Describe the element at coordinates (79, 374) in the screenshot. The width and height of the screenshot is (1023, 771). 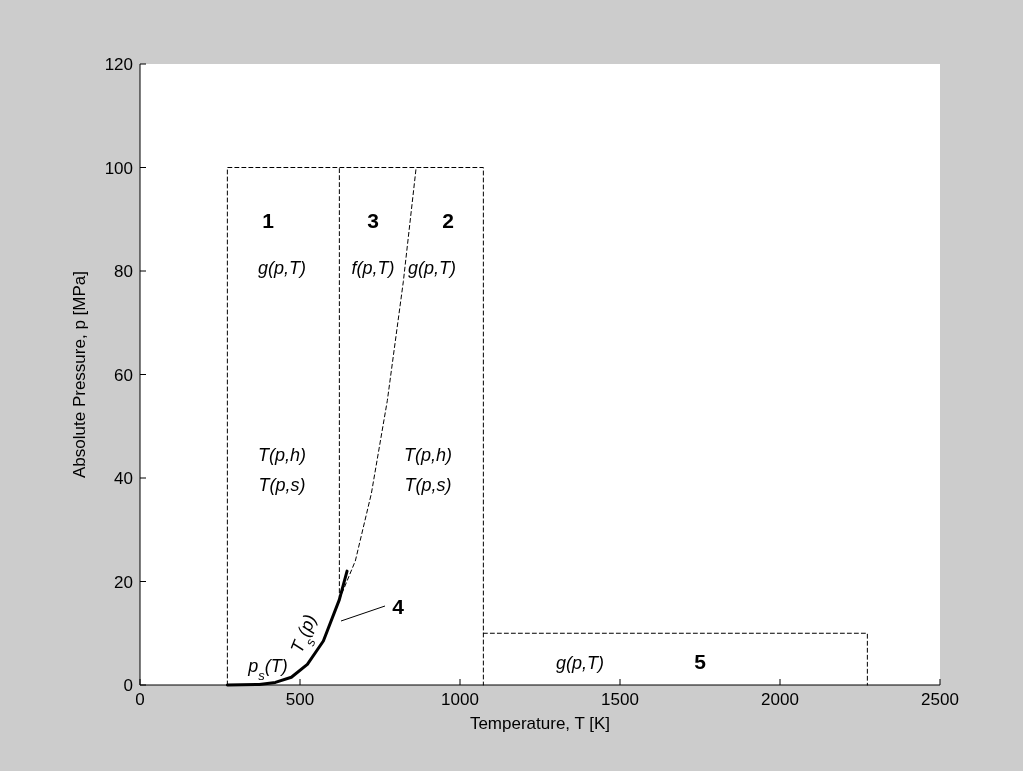
I see `y-axis-title: Absolute Pressure, p [MPa]` at that location.